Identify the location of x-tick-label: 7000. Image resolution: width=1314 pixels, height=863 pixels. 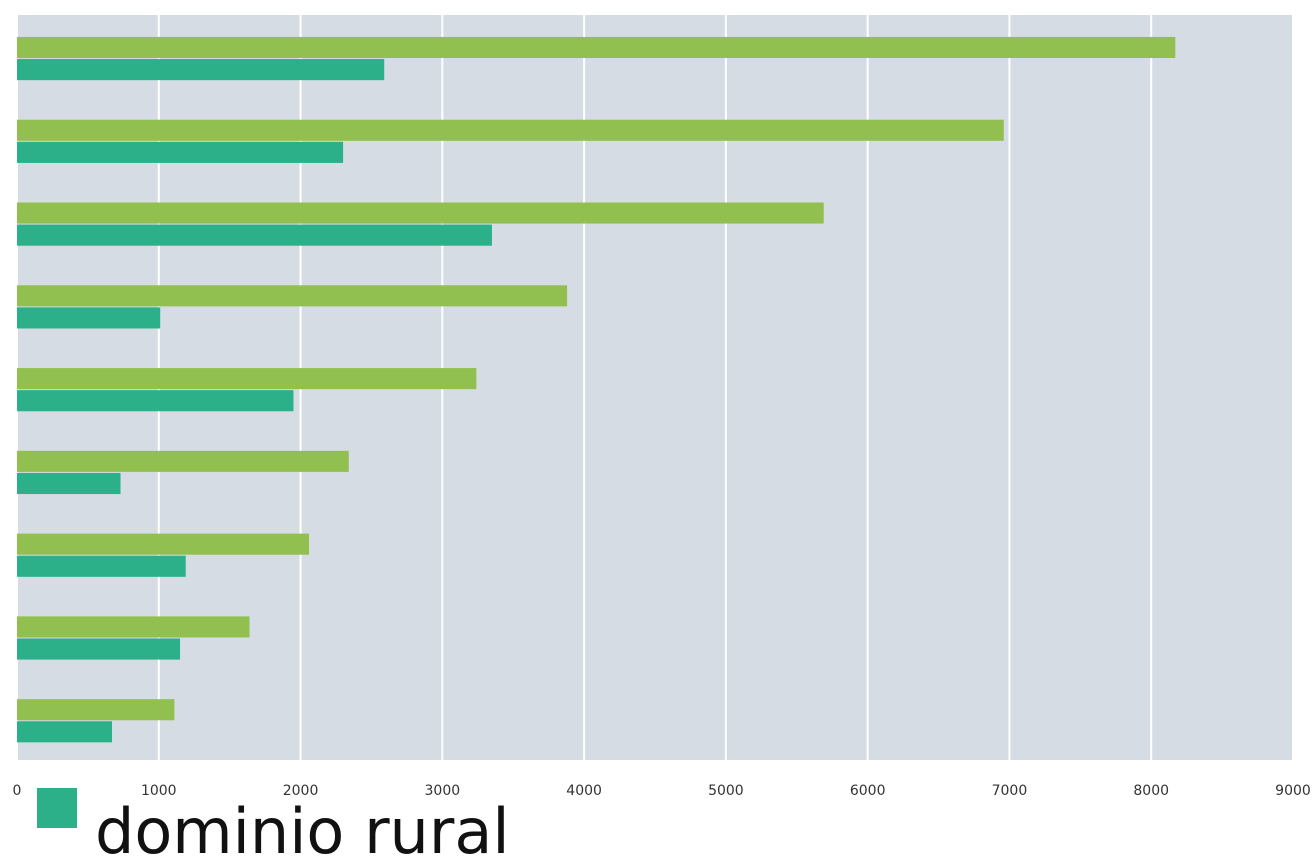
(1010, 791).